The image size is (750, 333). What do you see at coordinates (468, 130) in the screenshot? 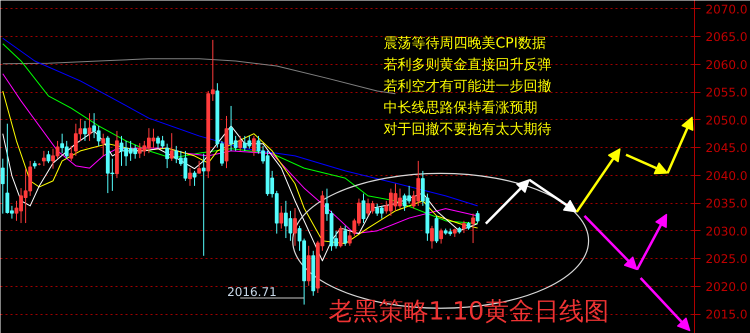
I see `annotation: 对于回撤不要抱有太大期待` at bounding box center [468, 130].